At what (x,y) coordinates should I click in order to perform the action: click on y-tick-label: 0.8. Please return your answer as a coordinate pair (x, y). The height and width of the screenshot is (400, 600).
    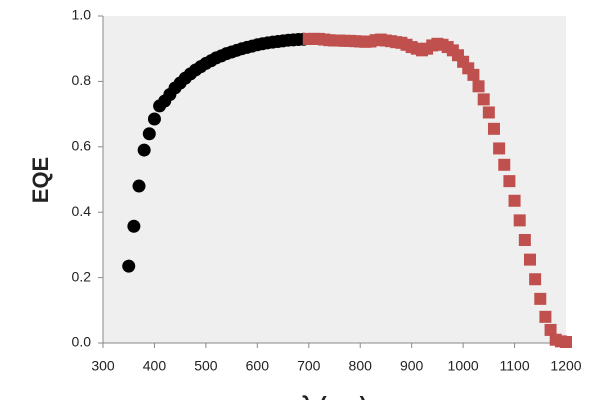
    Looking at the image, I should click on (82, 80).